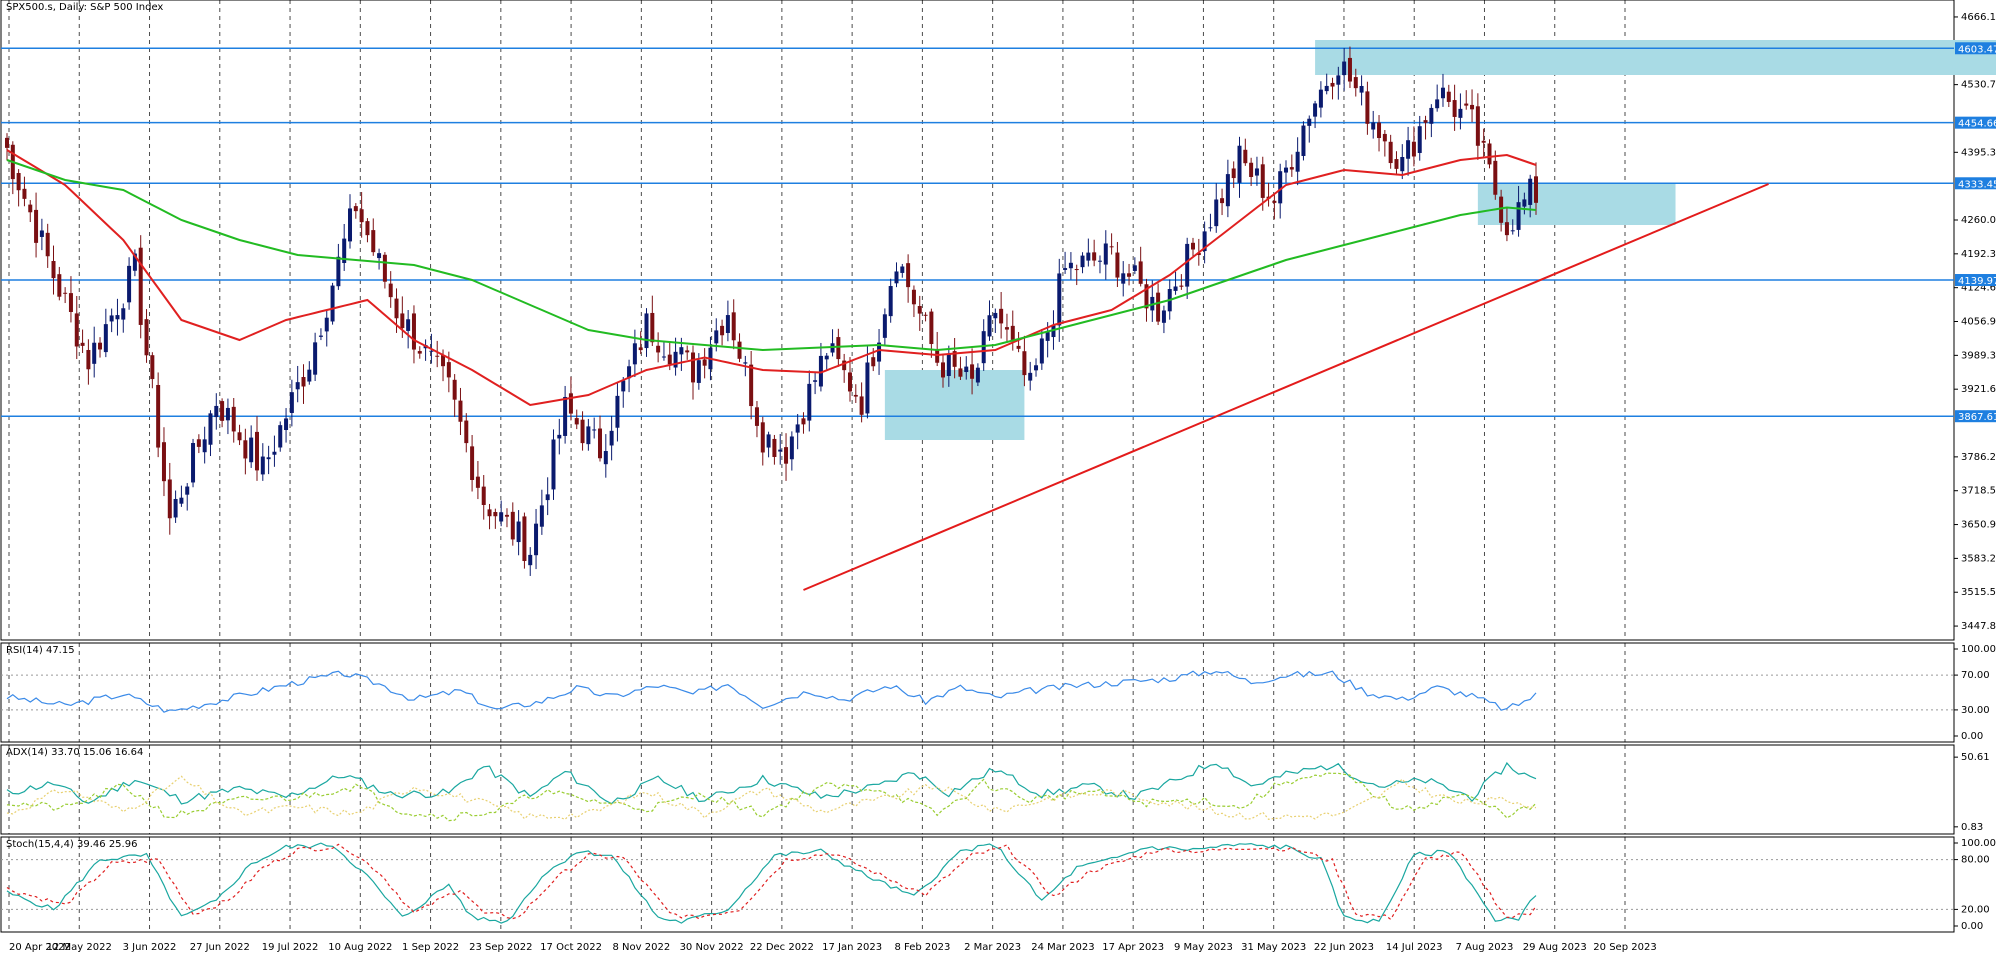 Image resolution: width=1996 pixels, height=962 pixels. What do you see at coordinates (571, 947) in the screenshot?
I see `x-tick-label: 17 Oct 2022` at bounding box center [571, 947].